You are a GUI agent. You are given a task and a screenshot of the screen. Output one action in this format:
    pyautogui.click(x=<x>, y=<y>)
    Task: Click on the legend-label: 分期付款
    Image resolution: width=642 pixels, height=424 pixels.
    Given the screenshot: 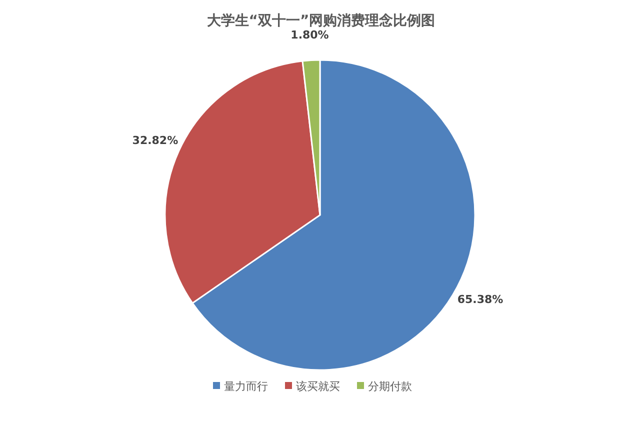 What is the action you would take?
    pyautogui.click(x=390, y=386)
    